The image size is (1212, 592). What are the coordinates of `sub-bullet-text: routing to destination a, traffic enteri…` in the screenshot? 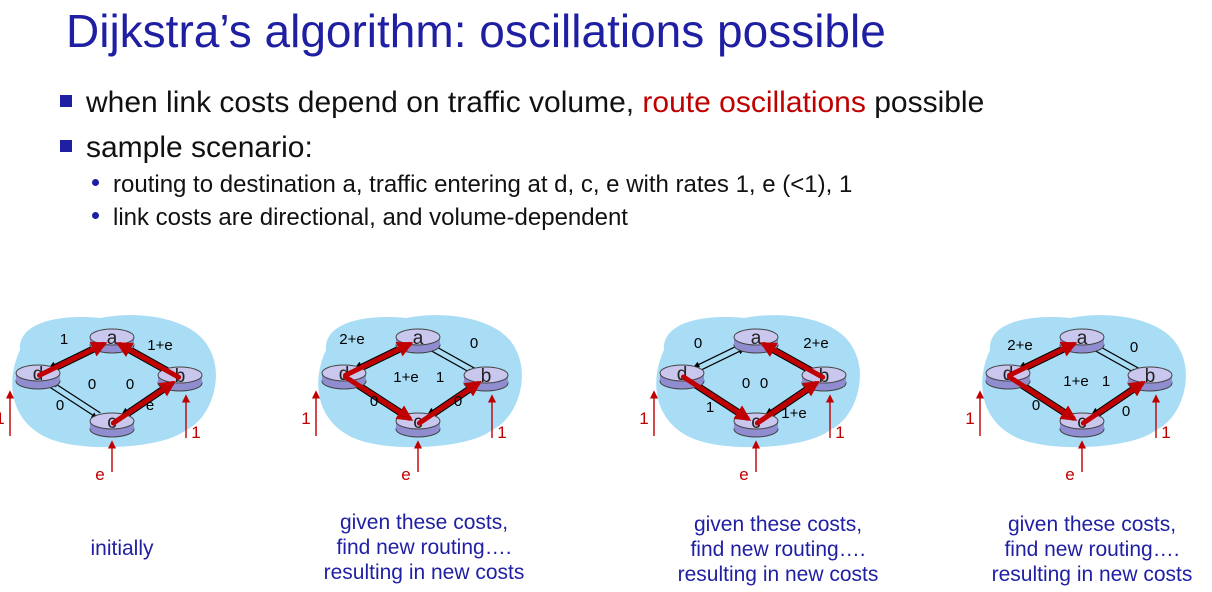 It's located at (483, 184).